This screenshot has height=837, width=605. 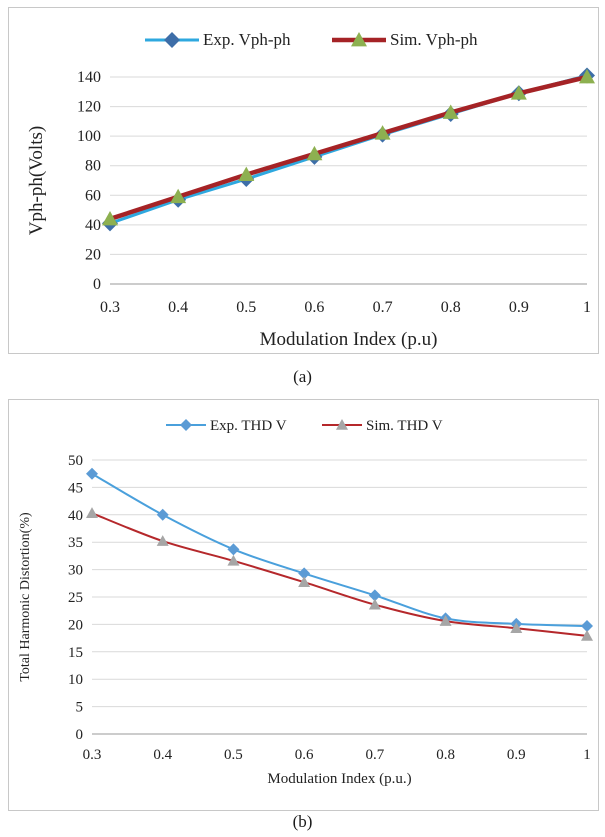 What do you see at coordinates (93, 166) in the screenshot?
I see `y-tick-label: 80` at bounding box center [93, 166].